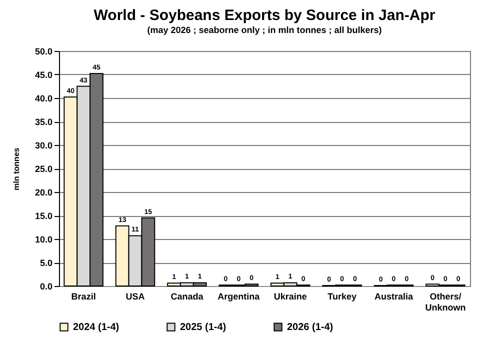 This screenshot has width=500, height=339. I want to click on x-tick-label: Canada, so click(187, 297).